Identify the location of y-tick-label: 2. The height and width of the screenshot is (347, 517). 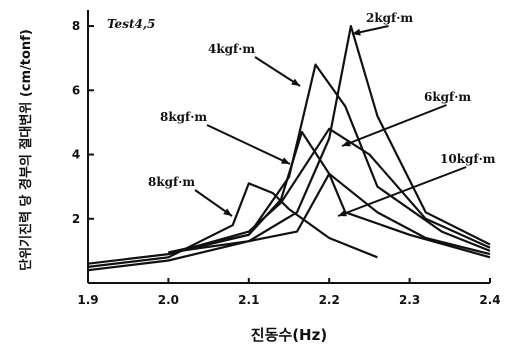
(76, 219).